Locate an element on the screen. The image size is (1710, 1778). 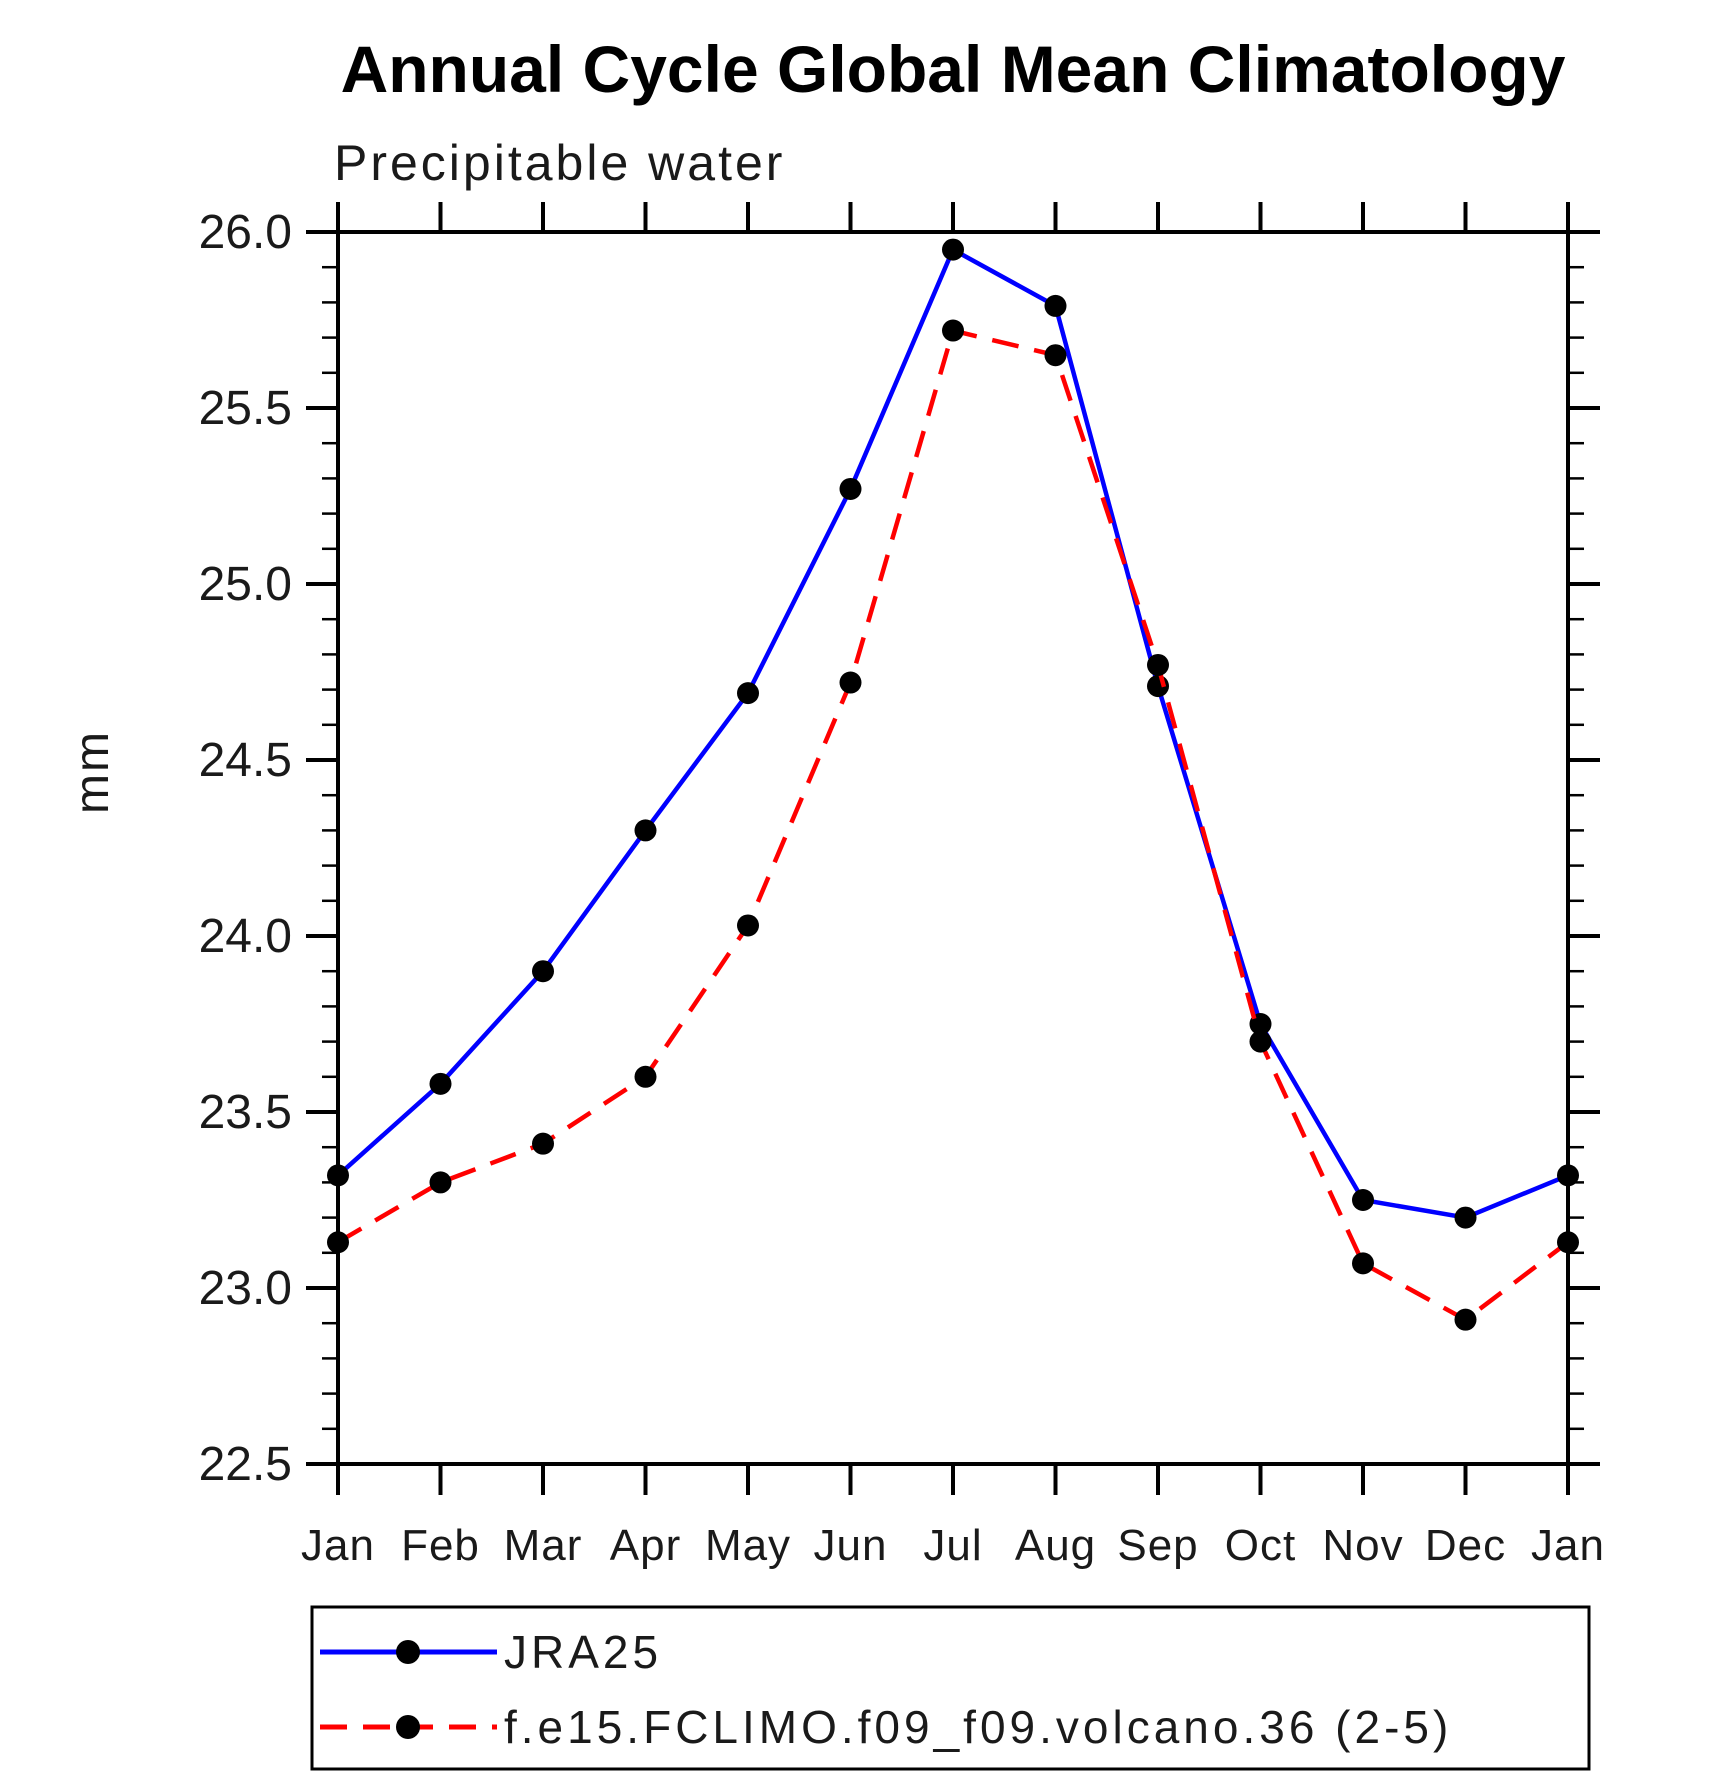
x-tick-label: Dec is located at coordinates (1465, 1545).